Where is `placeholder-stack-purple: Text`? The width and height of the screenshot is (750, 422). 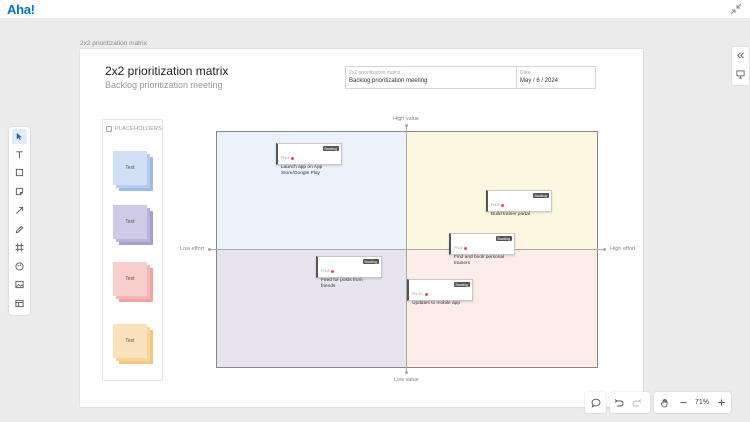
placeholder-stack-purple: Text is located at coordinates (133, 225).